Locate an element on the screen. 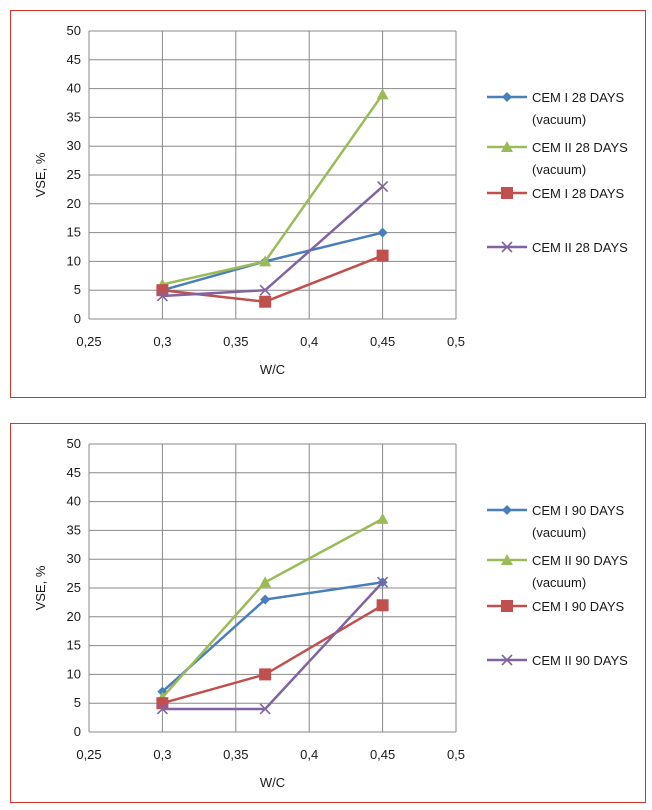 This screenshot has width=652, height=810. legend-item: CEM II 28 DAYS is located at coordinates (557, 247).